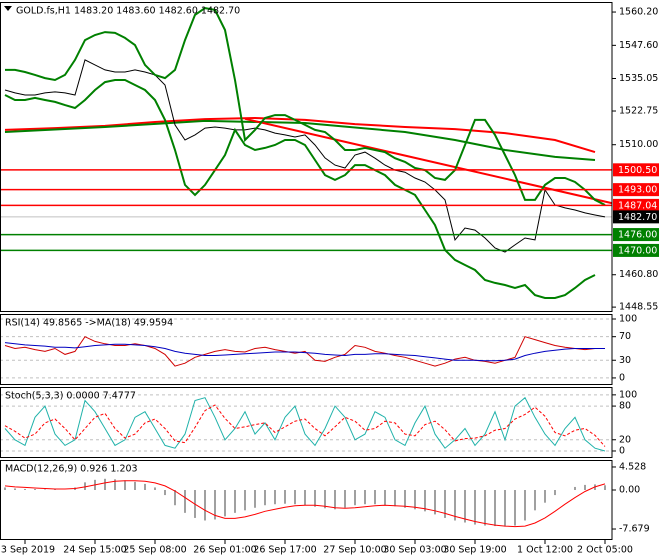  Describe the element at coordinates (284, 550) in the screenshot. I see `x-tick-label: 26 Sep 17:00` at that location.